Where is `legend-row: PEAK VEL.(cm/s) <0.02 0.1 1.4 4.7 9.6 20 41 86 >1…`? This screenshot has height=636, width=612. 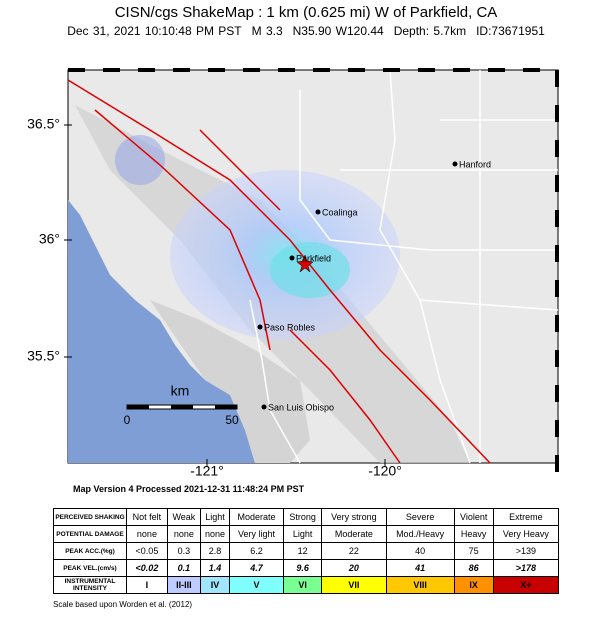
legend-row: PEAK VEL.(cm/s) <0.02 0.1 1.4 4.7 9.6 20 41 86 >1… is located at coordinates (306, 568).